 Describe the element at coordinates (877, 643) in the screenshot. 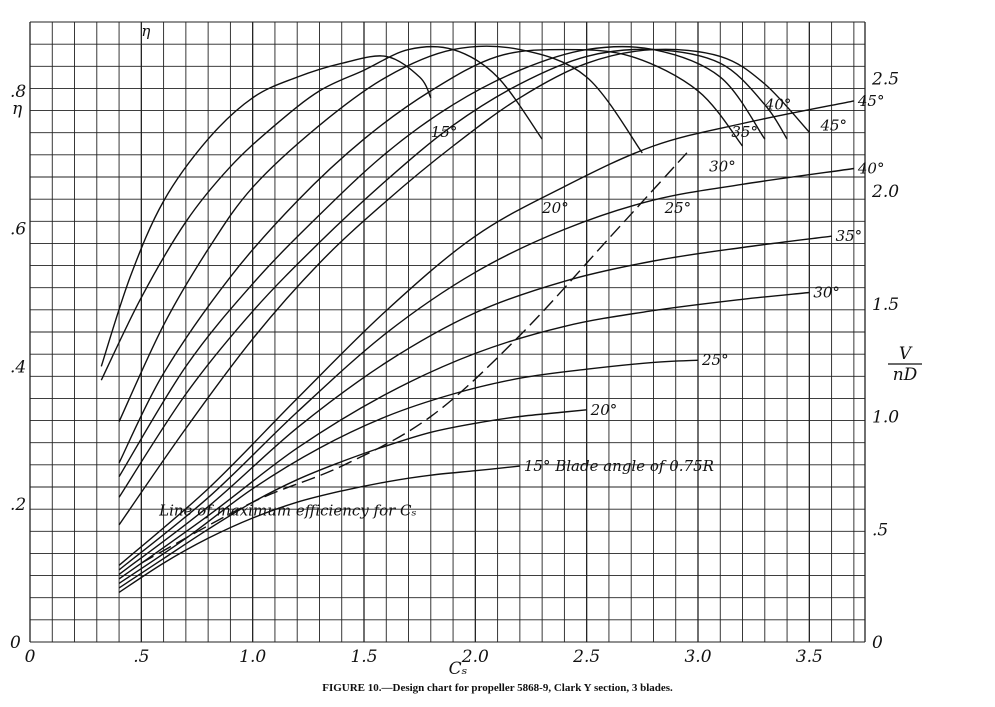

I see `right-tick-label: 0` at that location.